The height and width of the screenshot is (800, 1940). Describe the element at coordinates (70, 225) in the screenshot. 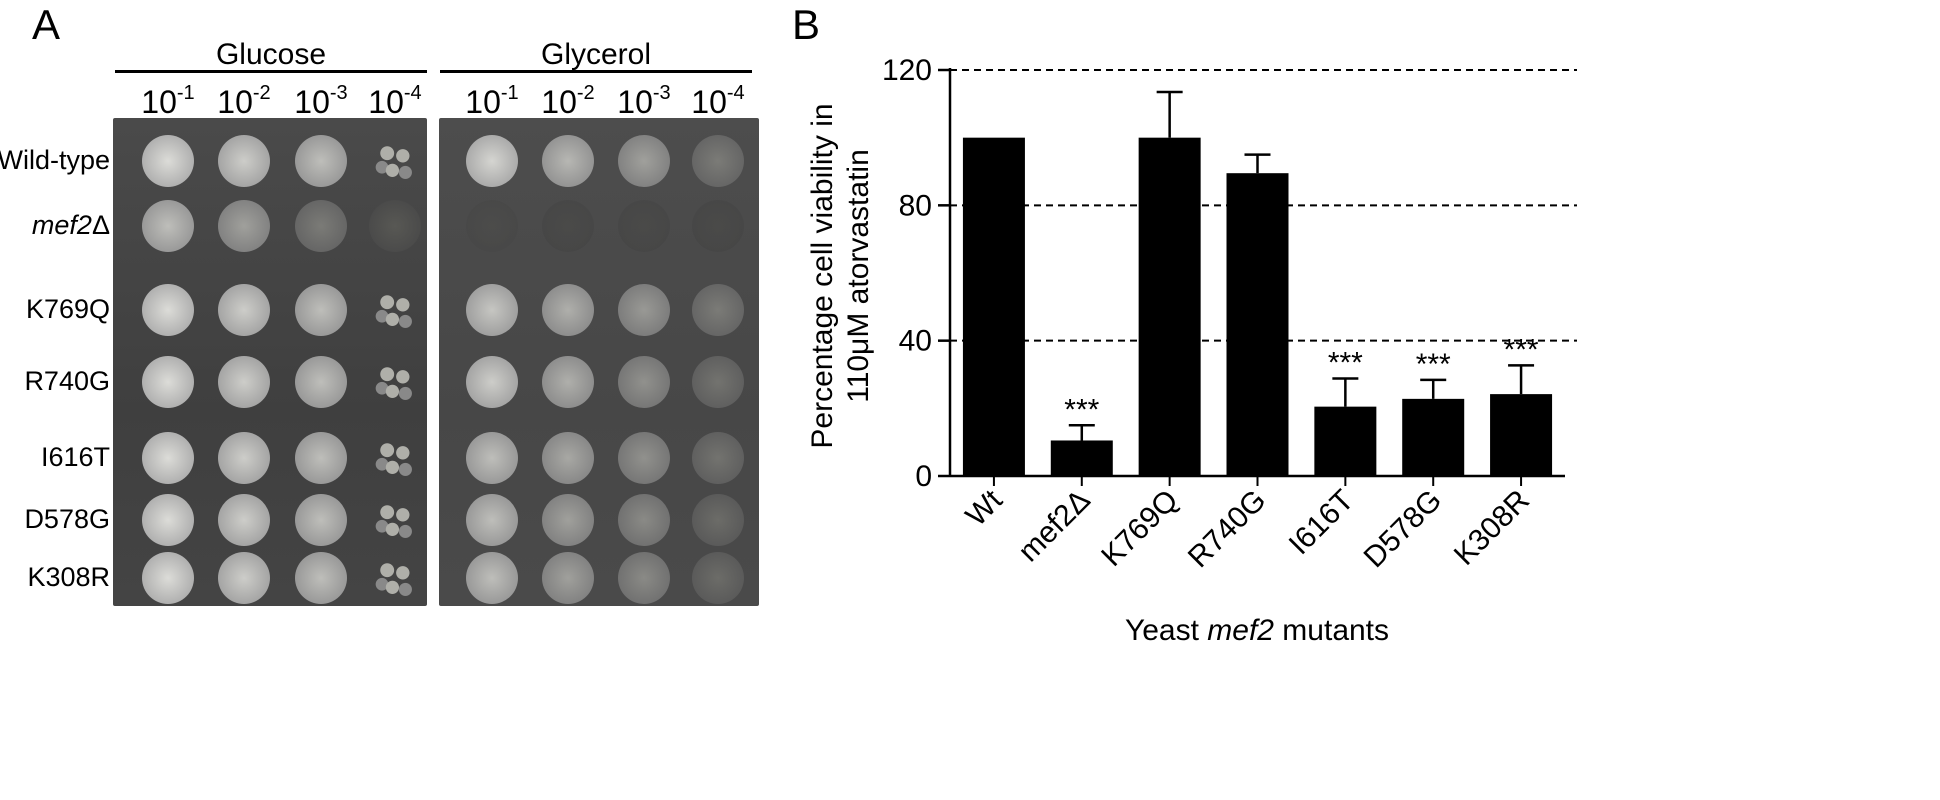

I see `strain-label: mef2Δ` at that location.